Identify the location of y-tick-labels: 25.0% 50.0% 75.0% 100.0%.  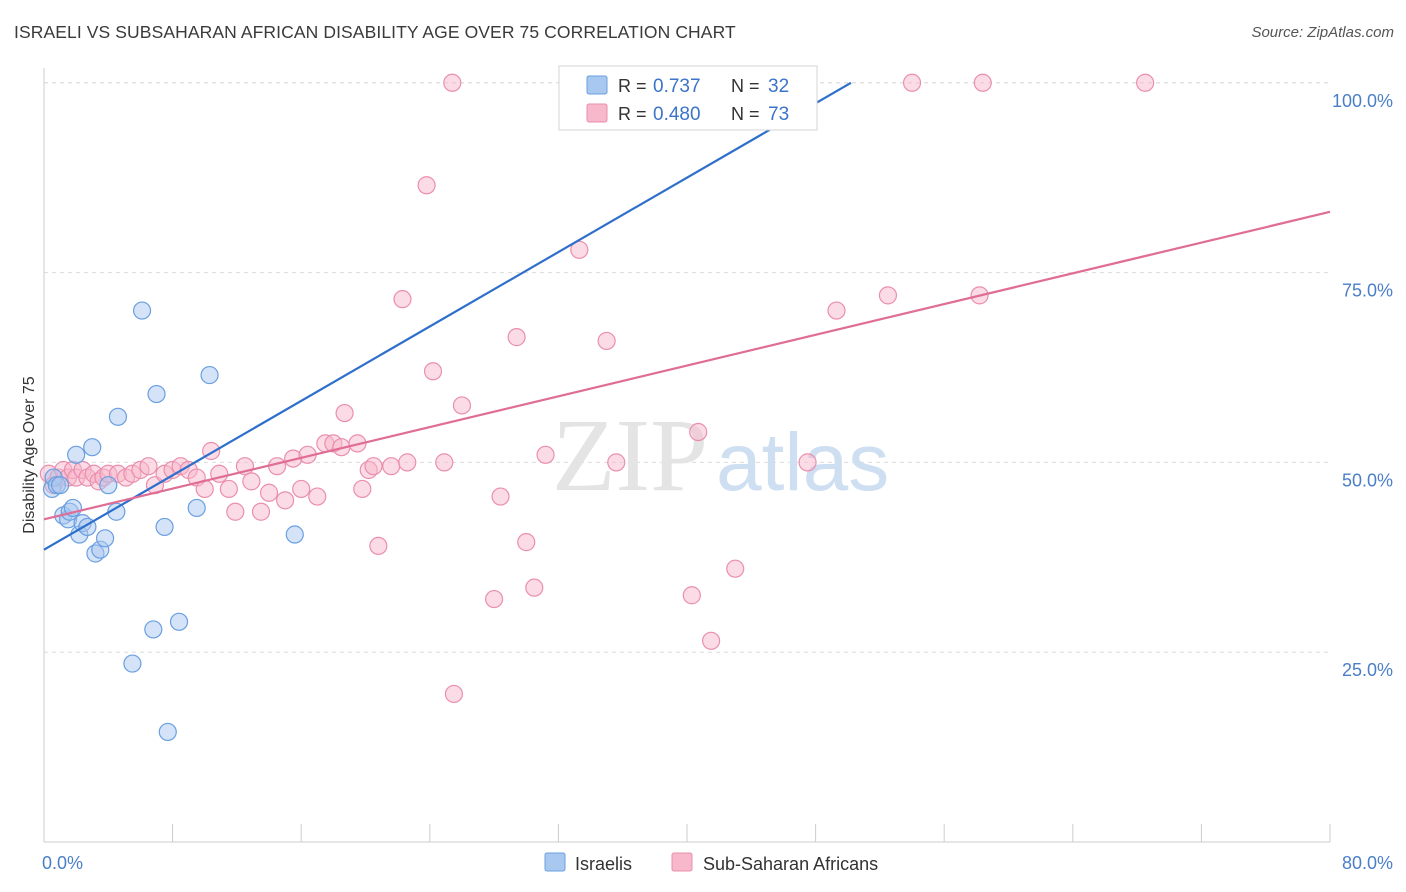
(1362, 385).